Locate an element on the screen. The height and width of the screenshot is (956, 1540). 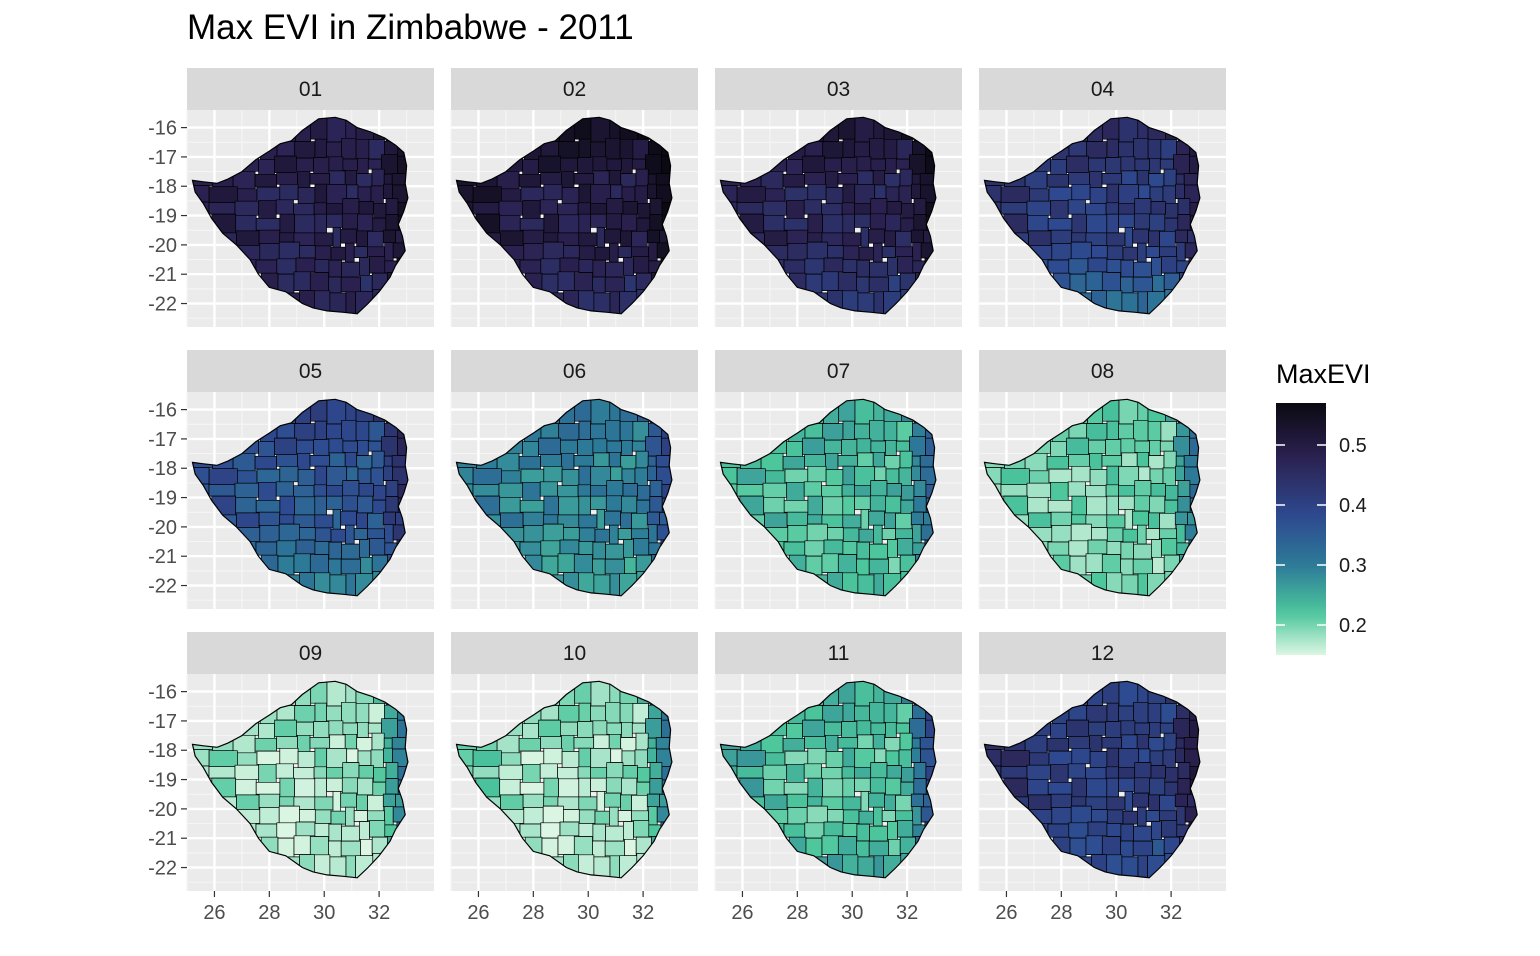
legend-tick-label: 0.2 is located at coordinates (1353, 626).